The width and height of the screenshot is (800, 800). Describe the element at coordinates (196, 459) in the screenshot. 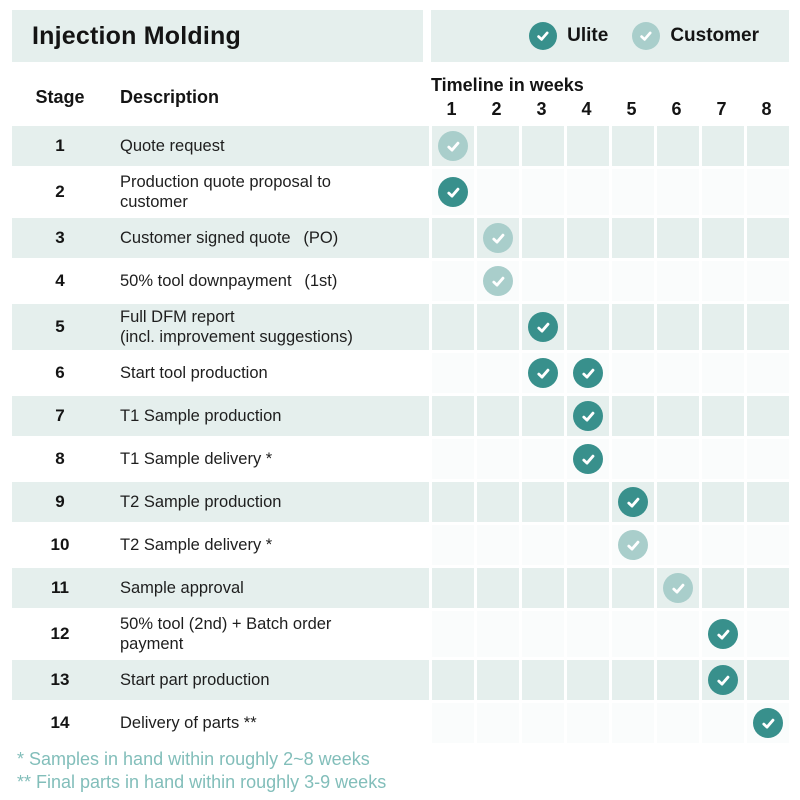

I see `stage-description: T1 Sample delivery *` at that location.